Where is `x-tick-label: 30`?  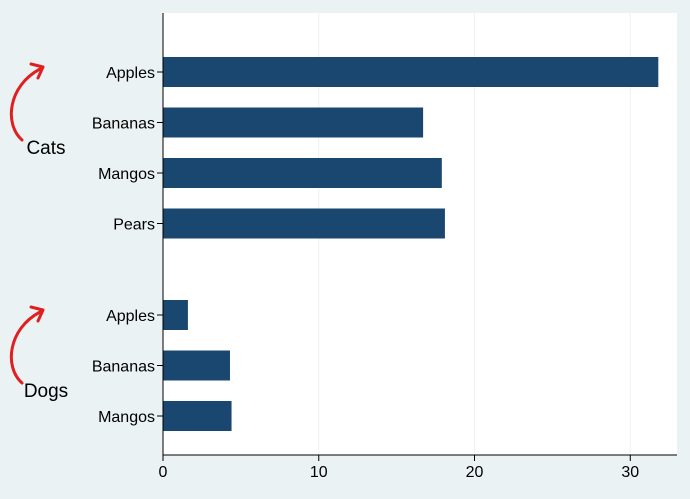 x-tick-label: 30 is located at coordinates (630, 472).